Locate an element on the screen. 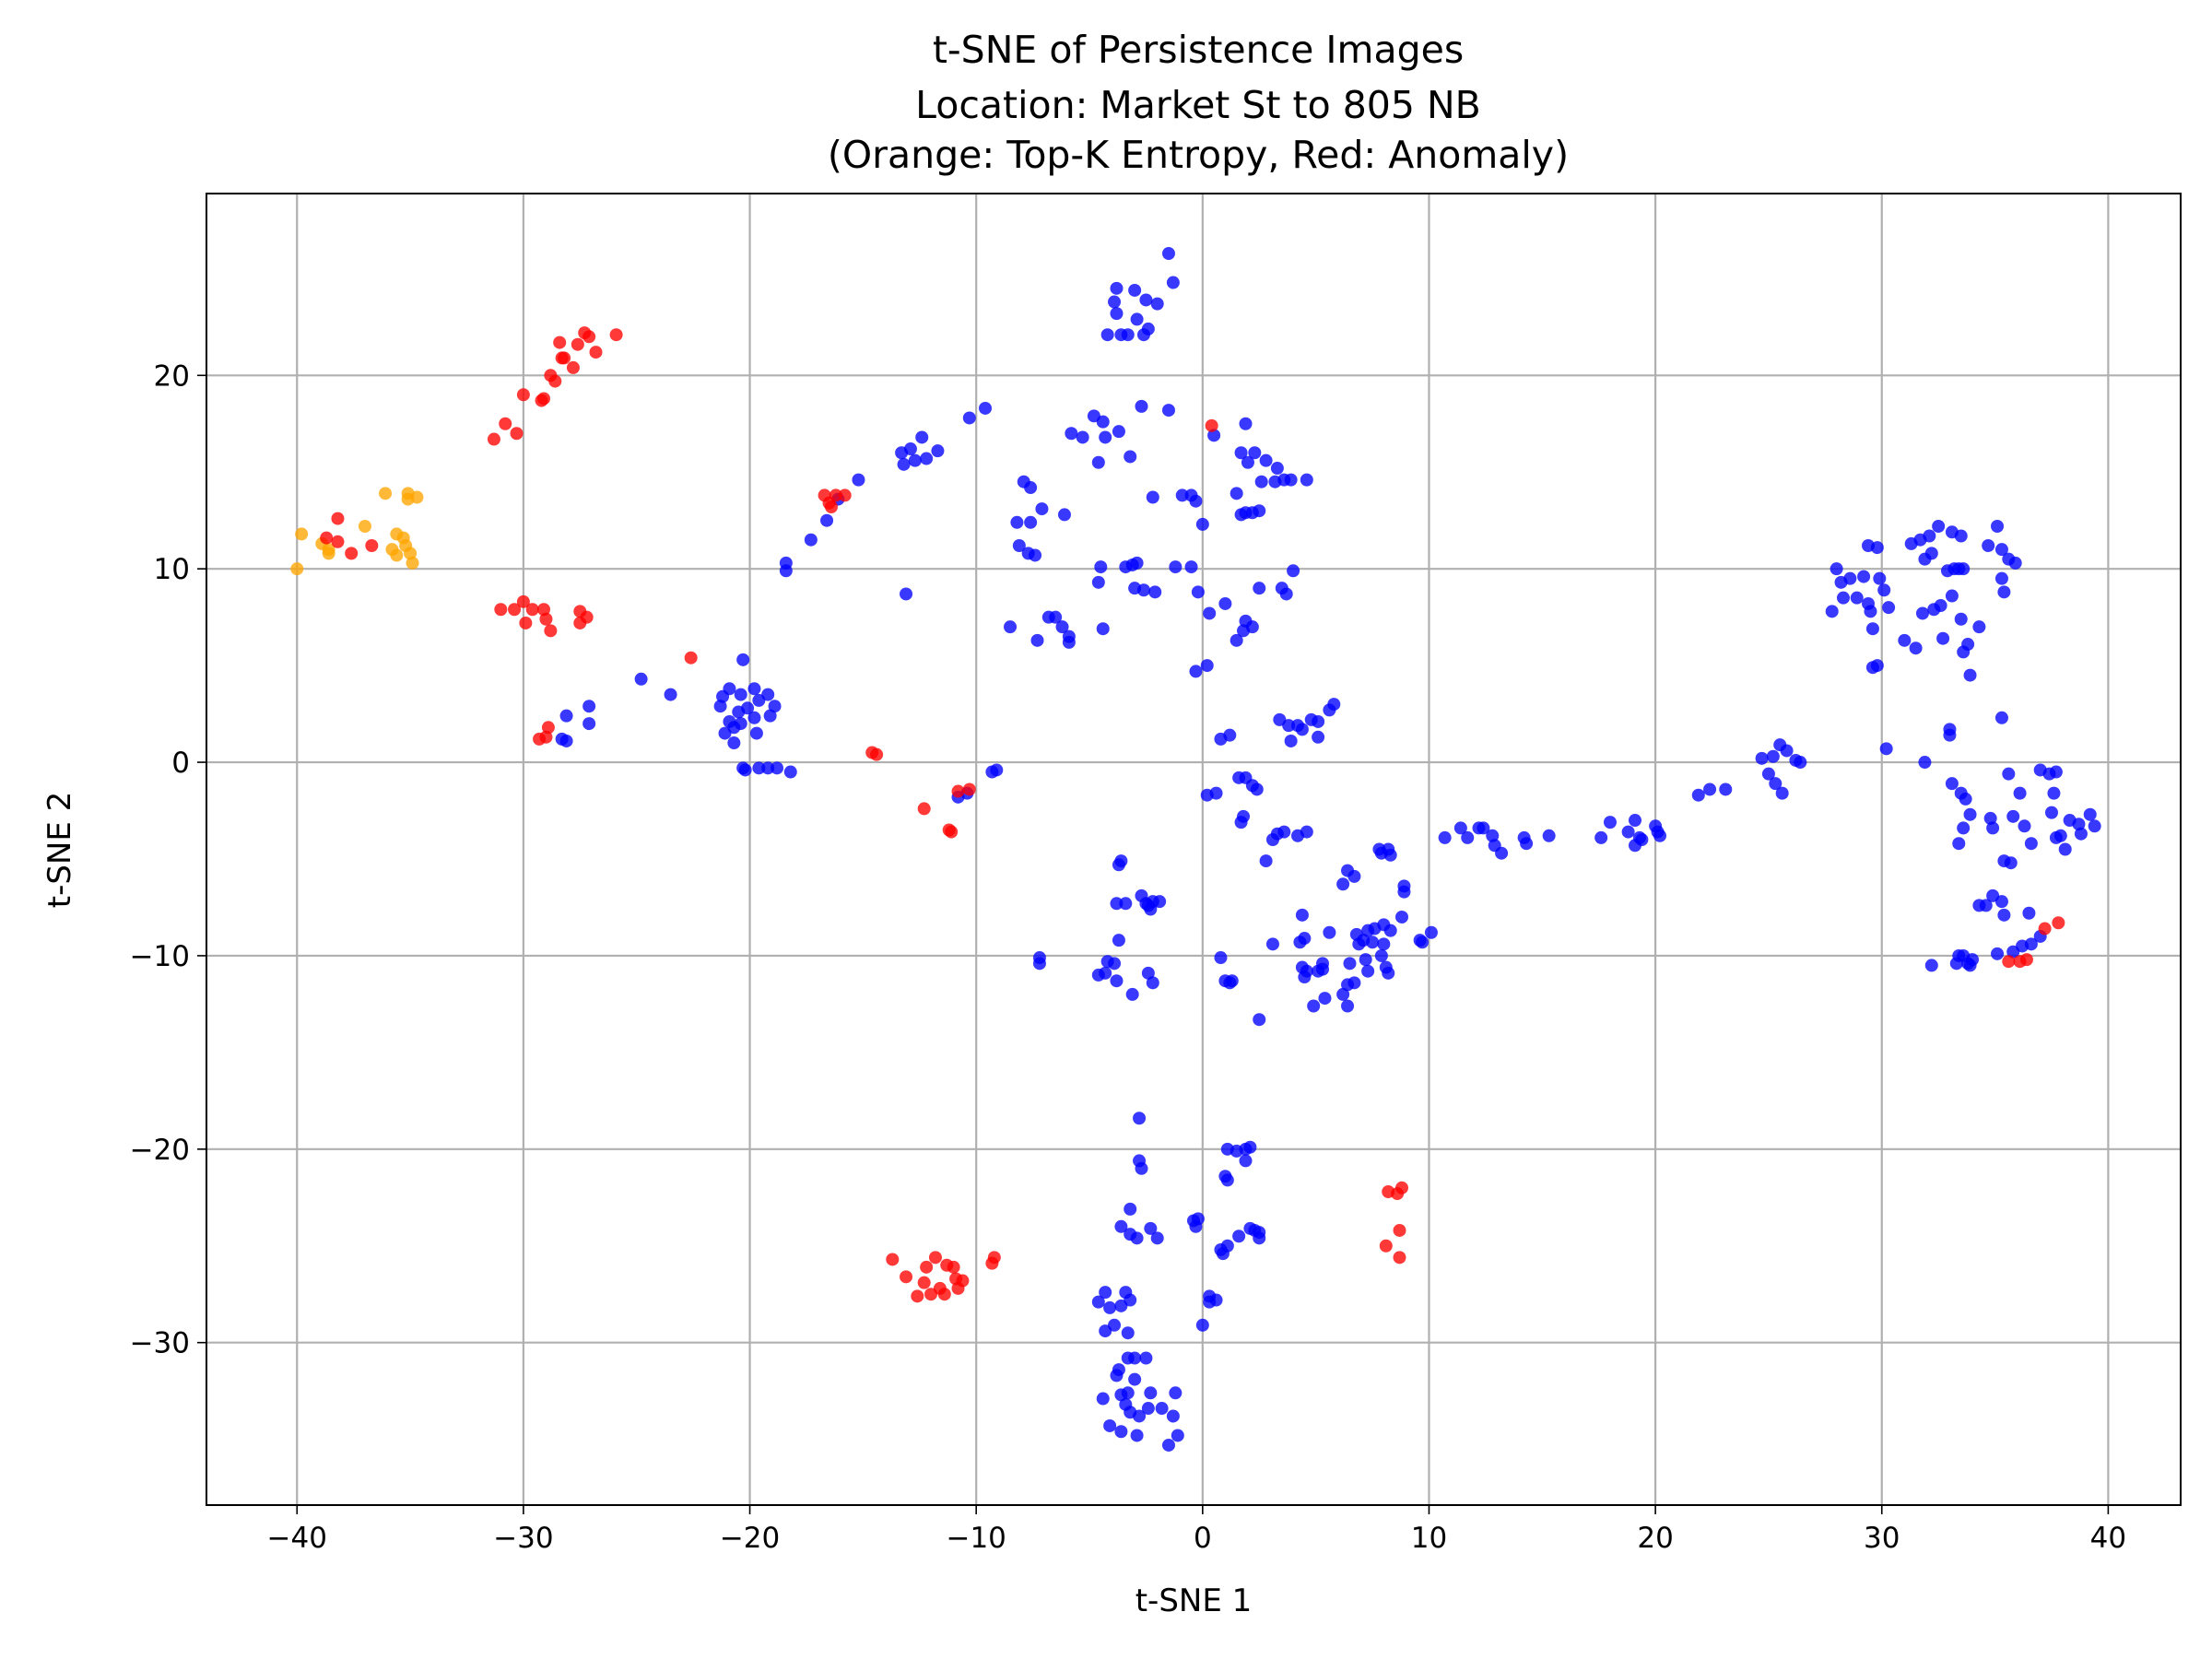  y-tick-label: −30 is located at coordinates (160, 1343).